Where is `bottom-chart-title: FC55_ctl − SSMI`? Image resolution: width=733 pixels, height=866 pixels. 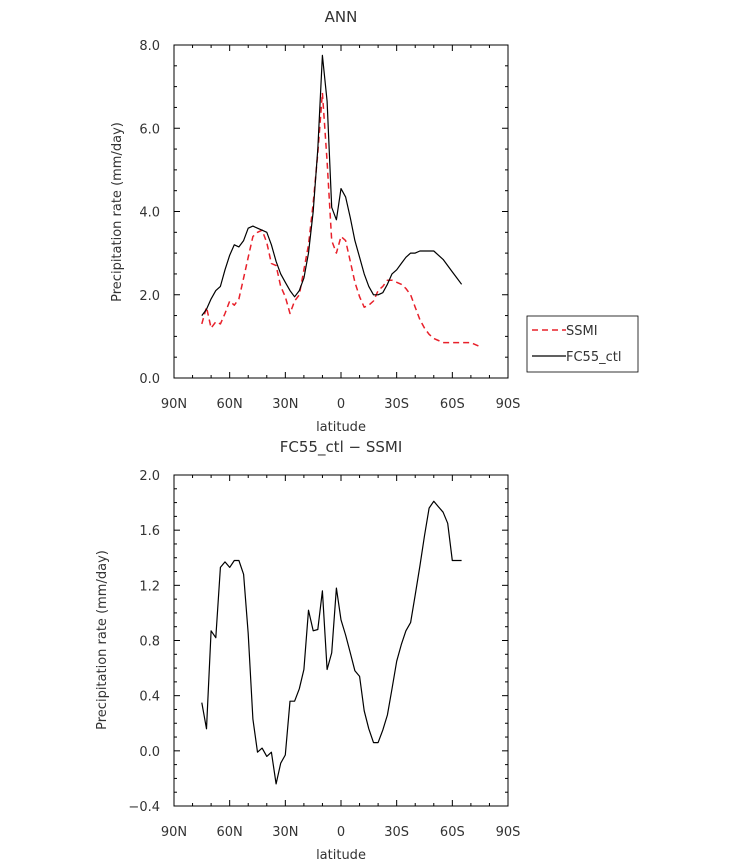
bottom-chart-title: FC55_ctl − SSMI is located at coordinates (341, 447).